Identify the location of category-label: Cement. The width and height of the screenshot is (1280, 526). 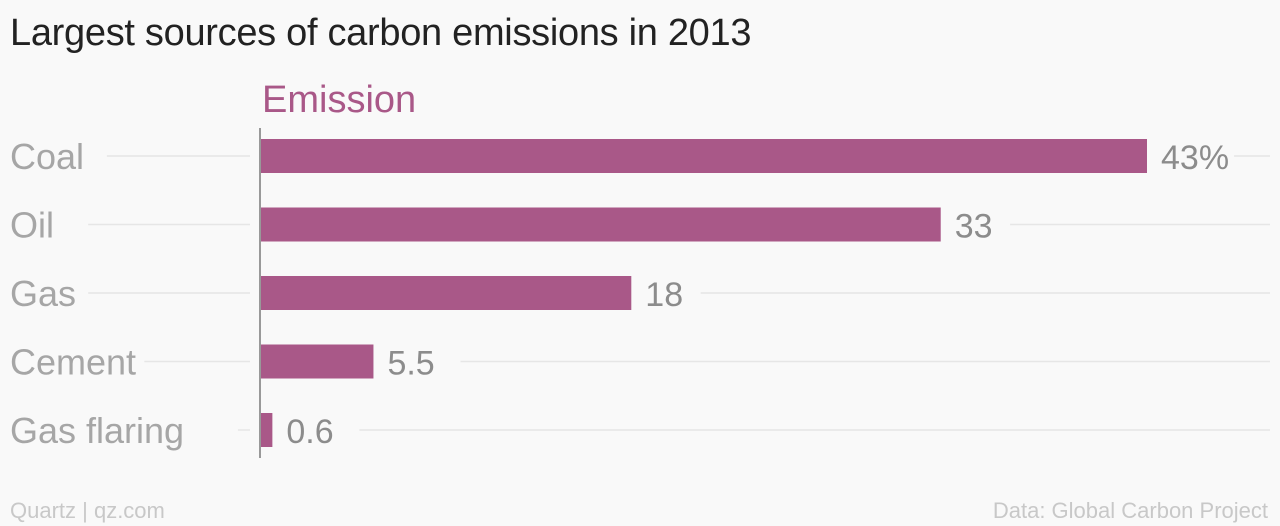
(73, 362).